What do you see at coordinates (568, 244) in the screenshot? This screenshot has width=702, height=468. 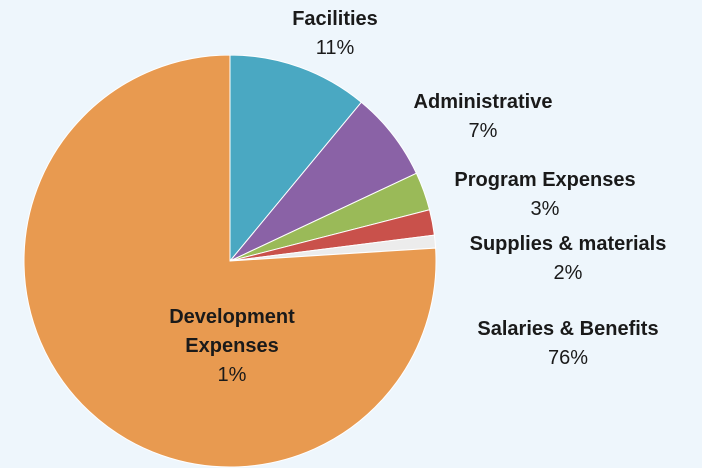 I see `slice-name: Supplies & materials` at bounding box center [568, 244].